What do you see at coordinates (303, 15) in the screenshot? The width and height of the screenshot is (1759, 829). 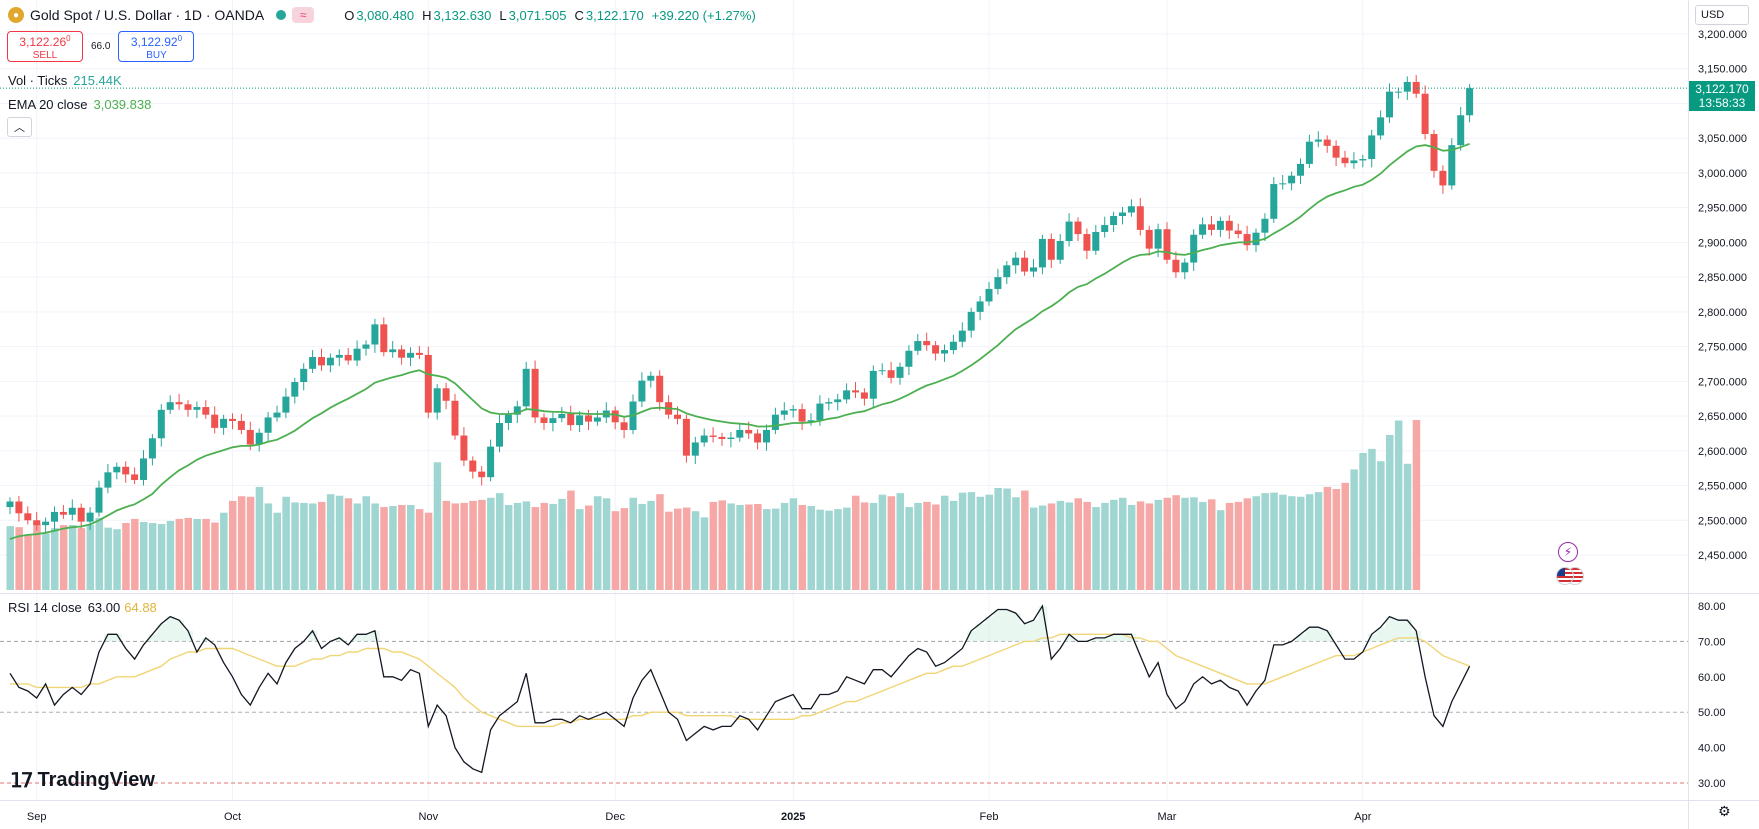 I see `wave-icon: ≈` at bounding box center [303, 15].